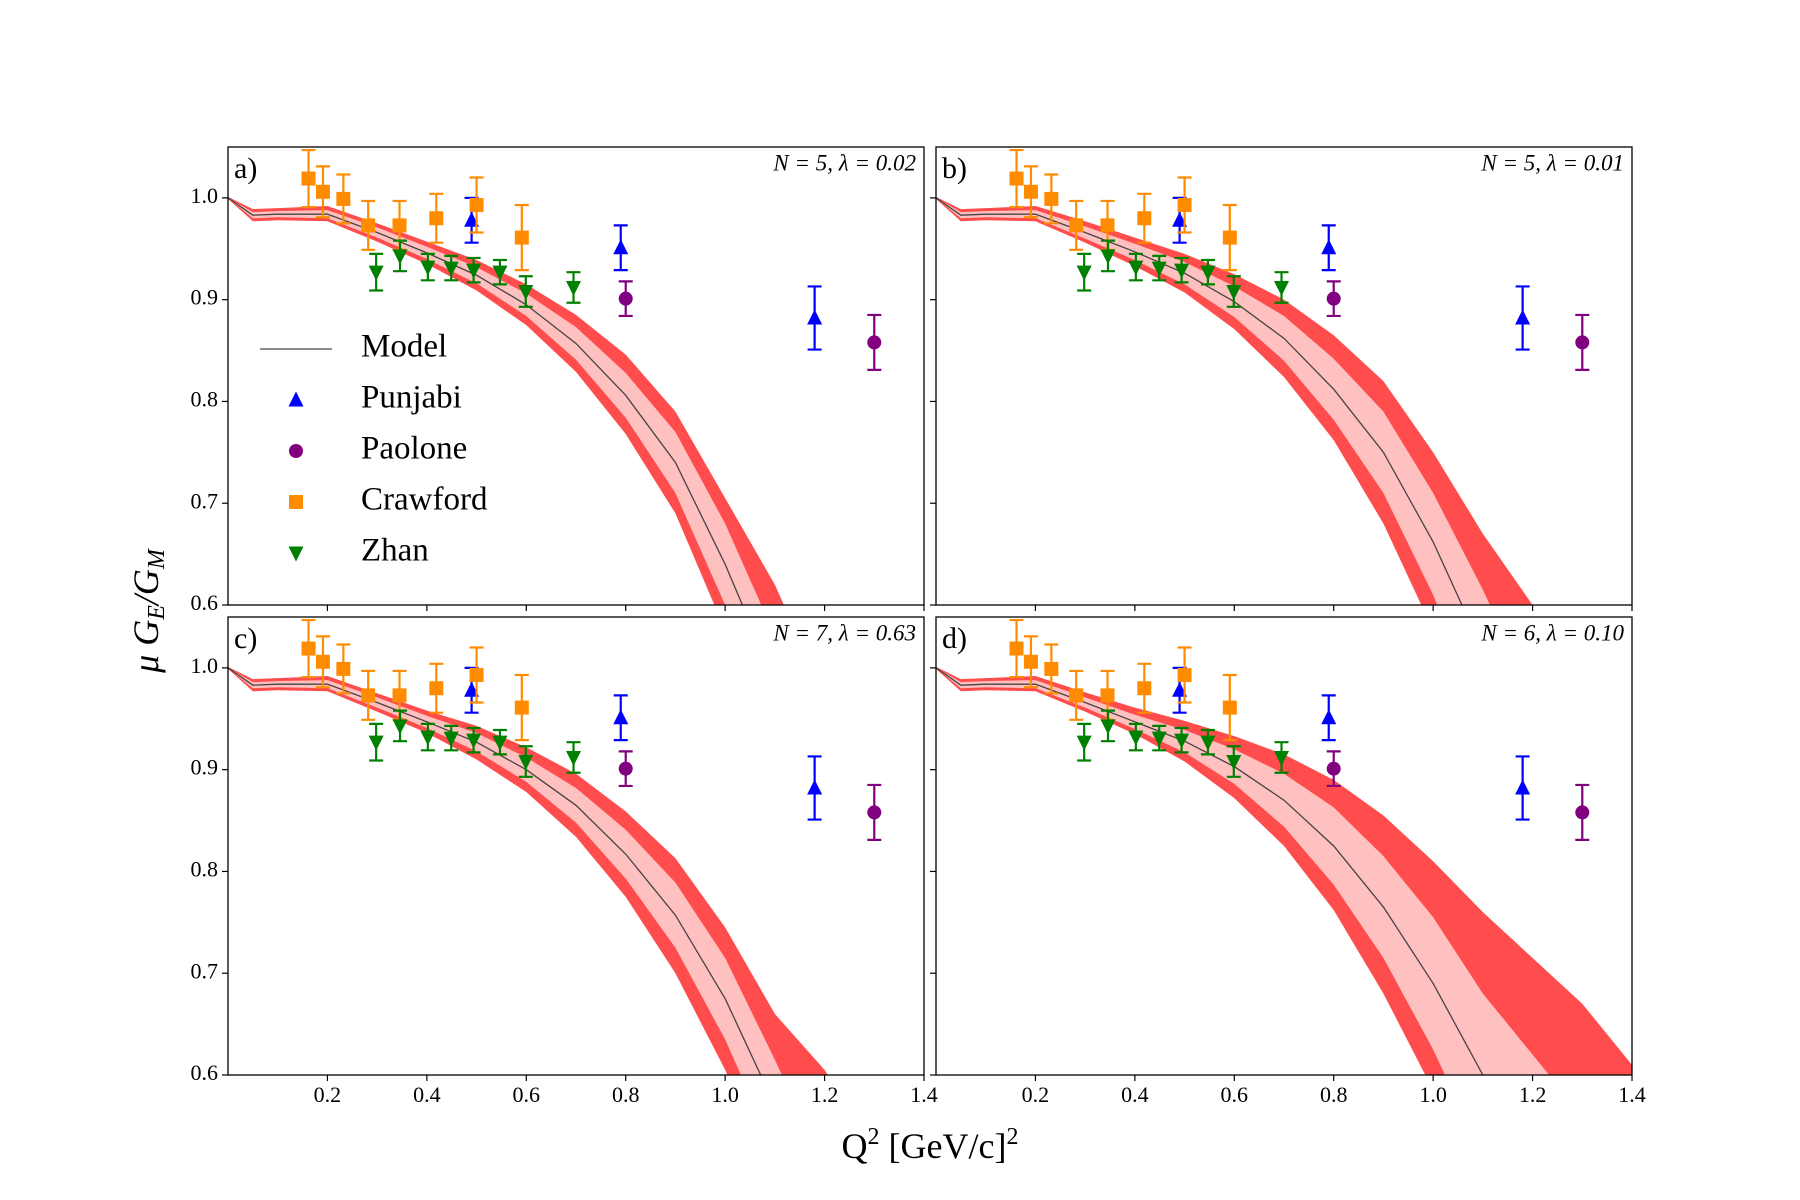 The image size is (1800, 1200). Describe the element at coordinates (943, 1146) in the screenshot. I see `x-label-part: [GeV/c]` at that location.